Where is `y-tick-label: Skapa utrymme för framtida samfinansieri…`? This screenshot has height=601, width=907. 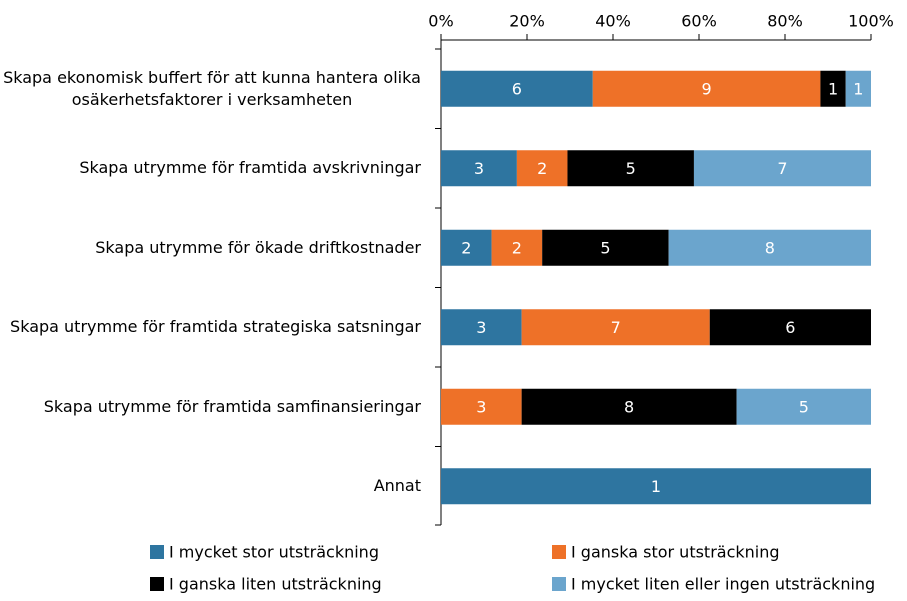
y-tick-label: Skapa utrymme för framtida samfinansieri… is located at coordinates (232, 406).